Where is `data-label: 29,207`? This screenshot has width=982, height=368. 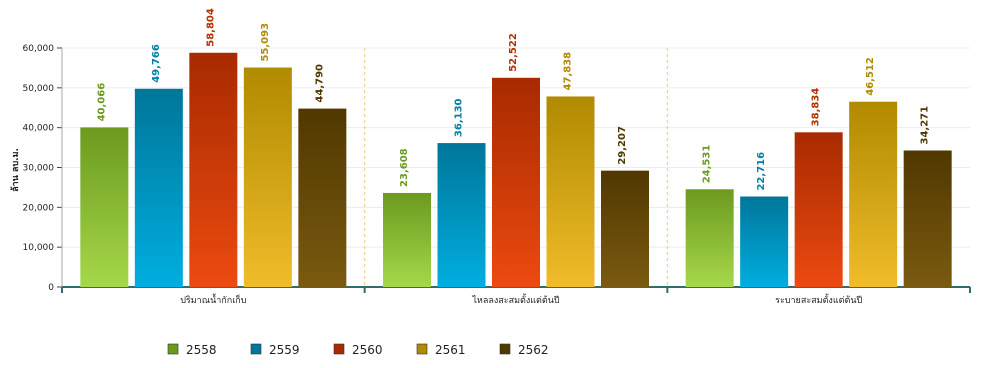 data-label: 29,207 is located at coordinates (622, 145).